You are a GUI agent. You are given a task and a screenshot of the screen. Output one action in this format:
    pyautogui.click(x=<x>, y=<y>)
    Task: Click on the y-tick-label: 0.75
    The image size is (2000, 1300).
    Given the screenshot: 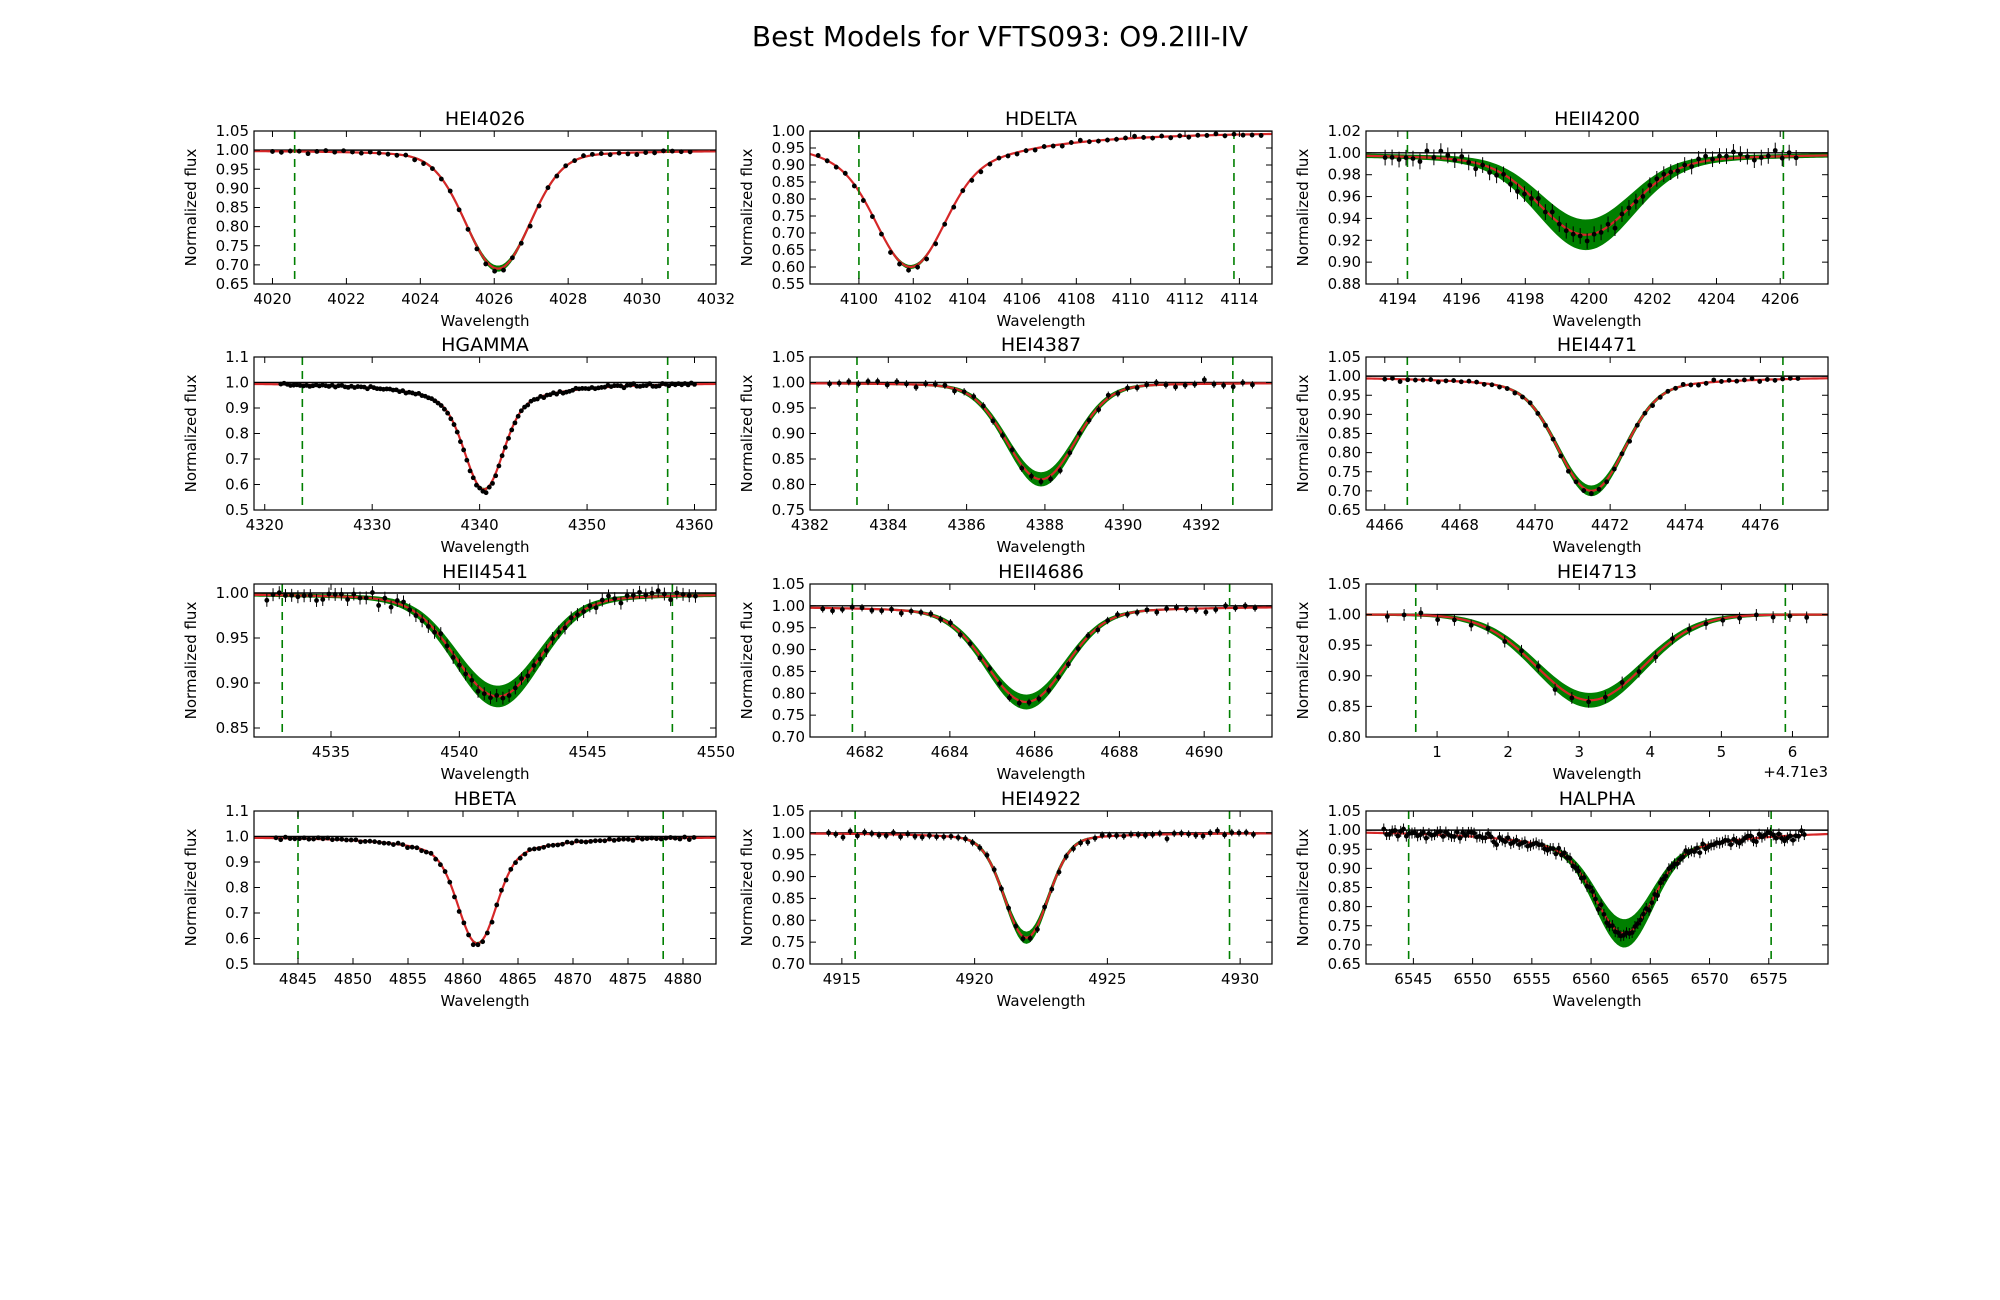 What is the action you would take?
    pyautogui.click(x=788, y=715)
    